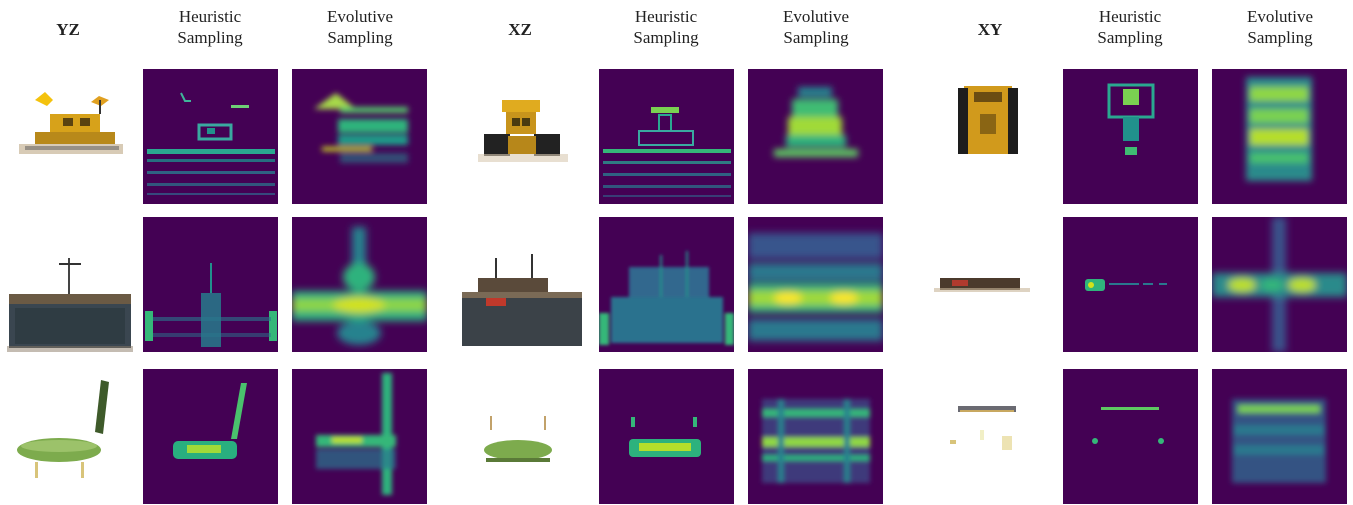 This screenshot has width=1353, height=505. What do you see at coordinates (815, 436) in the screenshot?
I see `heatmap-chair-xz-evolutive` at bounding box center [815, 436].